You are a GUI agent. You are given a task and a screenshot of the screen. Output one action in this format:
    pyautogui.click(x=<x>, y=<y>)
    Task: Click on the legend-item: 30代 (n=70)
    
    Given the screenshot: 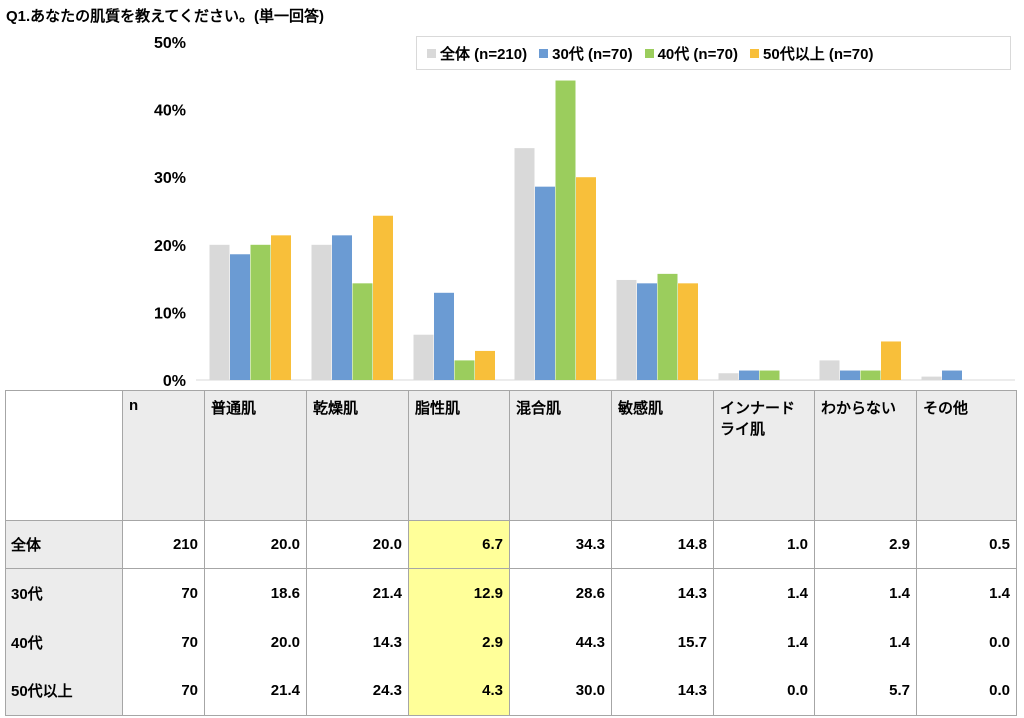 What is the action you would take?
    pyautogui.click(x=586, y=53)
    